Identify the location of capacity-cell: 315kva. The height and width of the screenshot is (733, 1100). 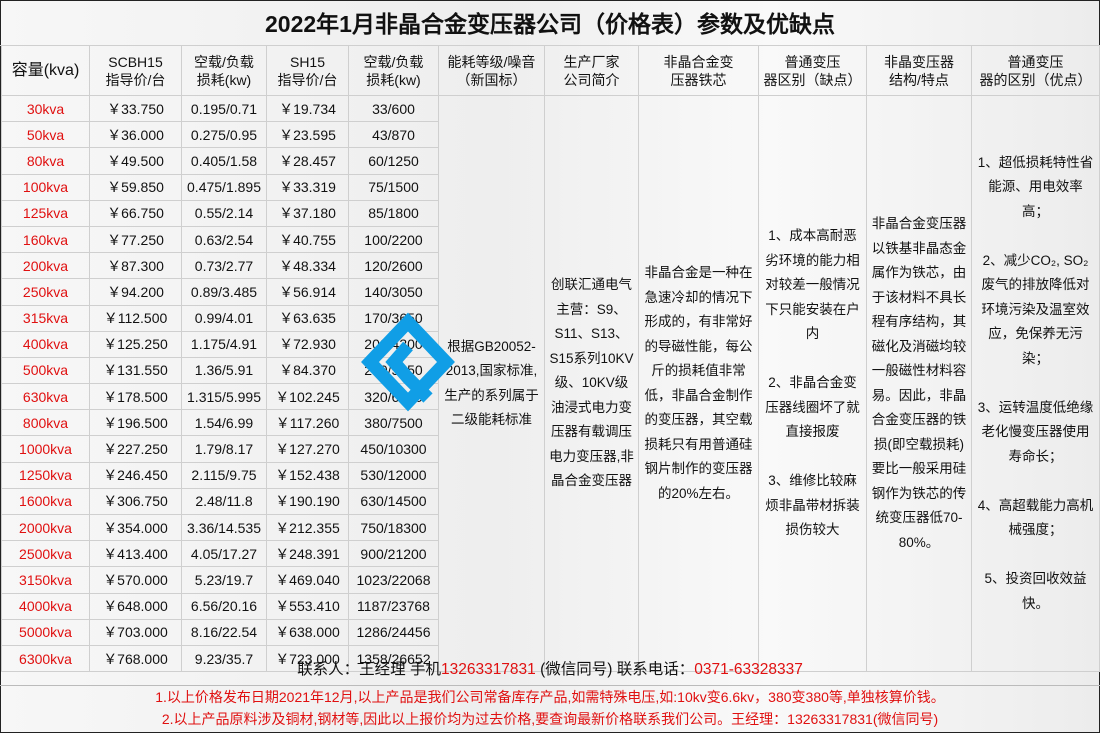
(45, 318).